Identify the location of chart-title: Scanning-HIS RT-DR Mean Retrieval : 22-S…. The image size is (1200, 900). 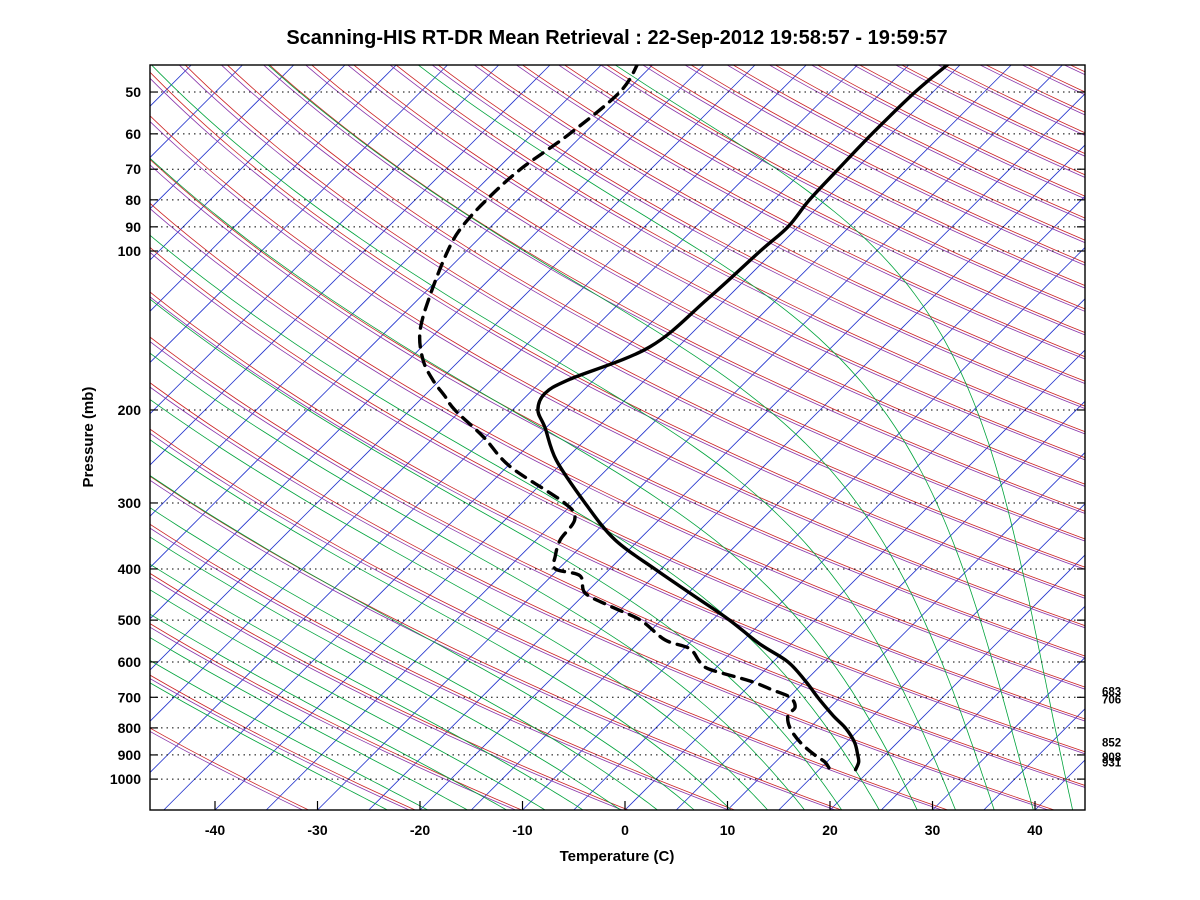
(616, 38).